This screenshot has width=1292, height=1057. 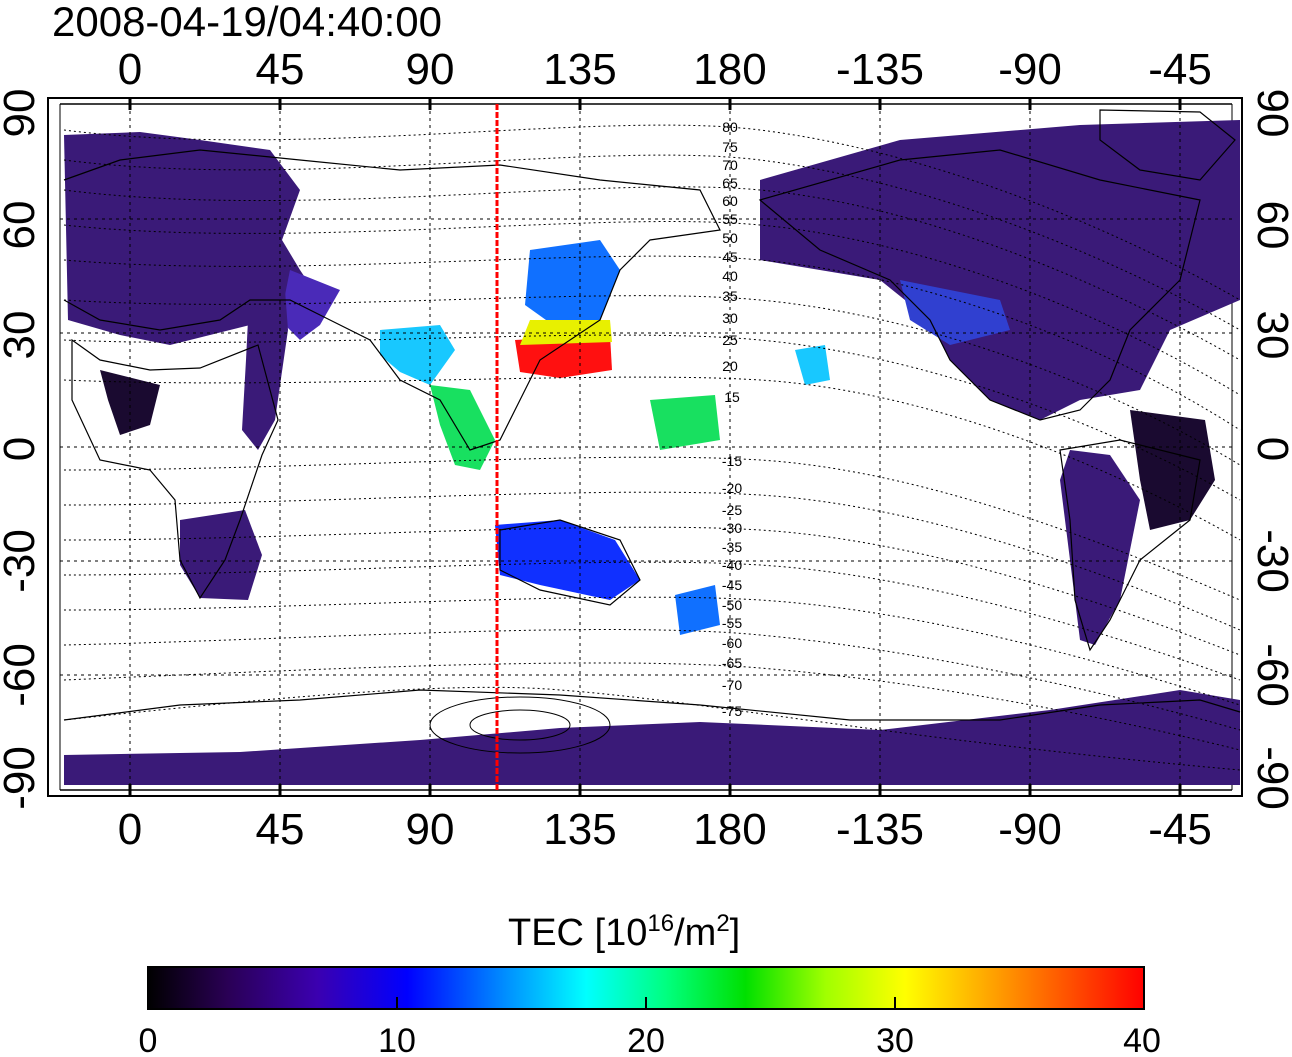 What do you see at coordinates (130, 402) in the screenshot?
I see `tec-africa-north-patch` at bounding box center [130, 402].